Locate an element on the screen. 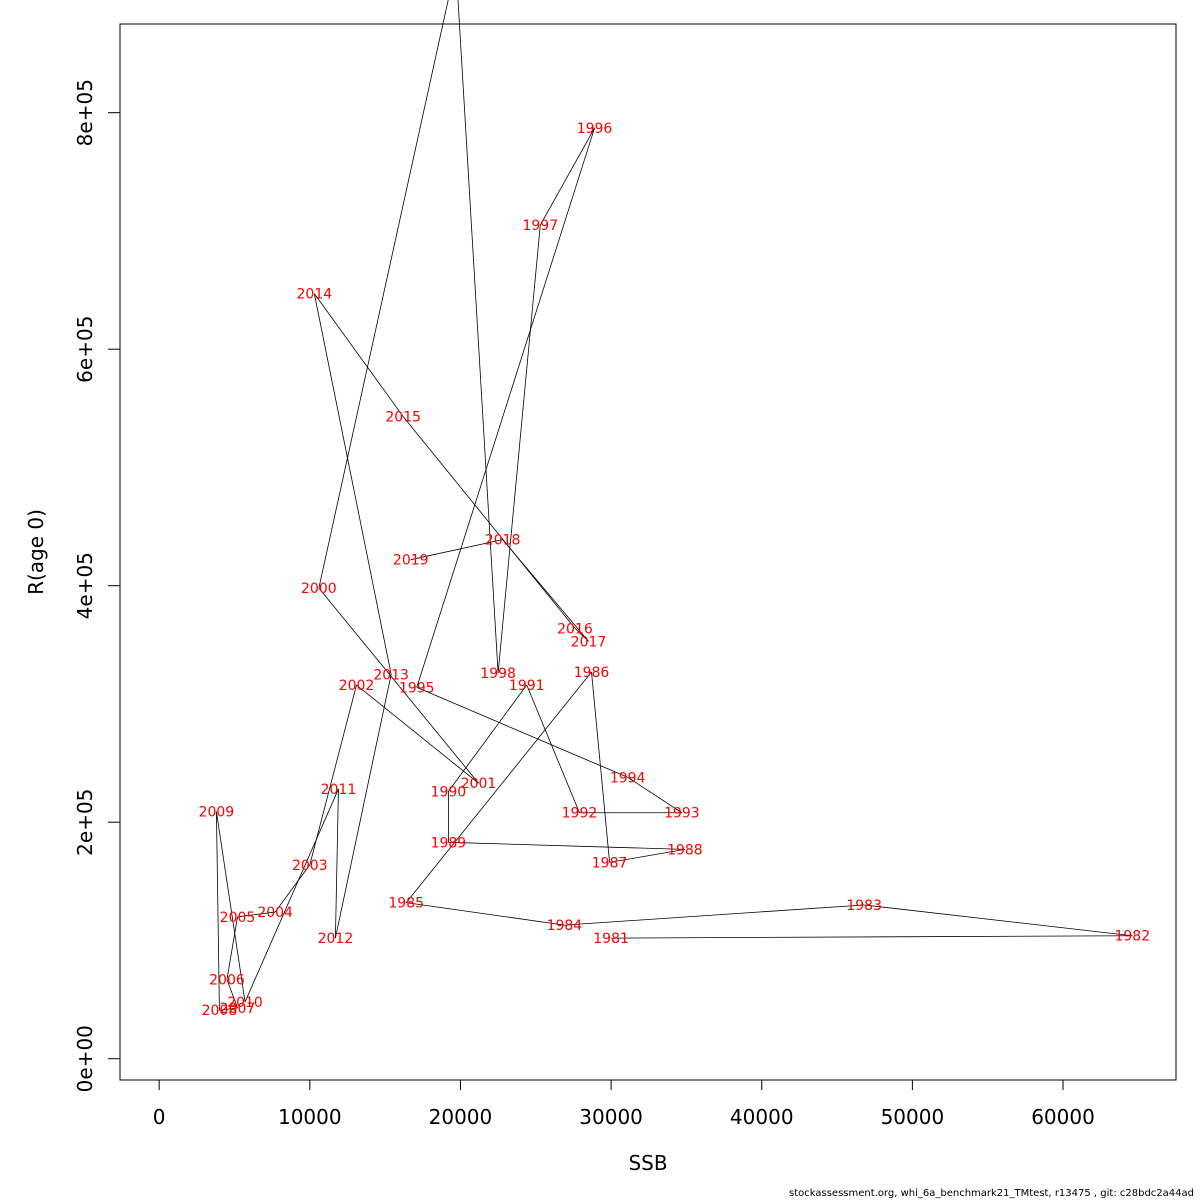  point-label: 1993 is located at coordinates (682, 814).